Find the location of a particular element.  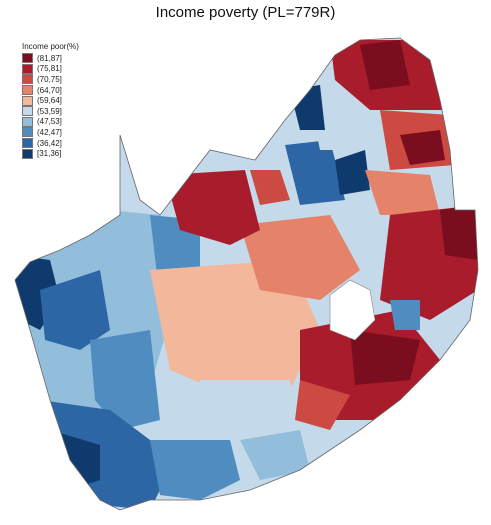

legend-item: [31,36] is located at coordinates (50, 153).